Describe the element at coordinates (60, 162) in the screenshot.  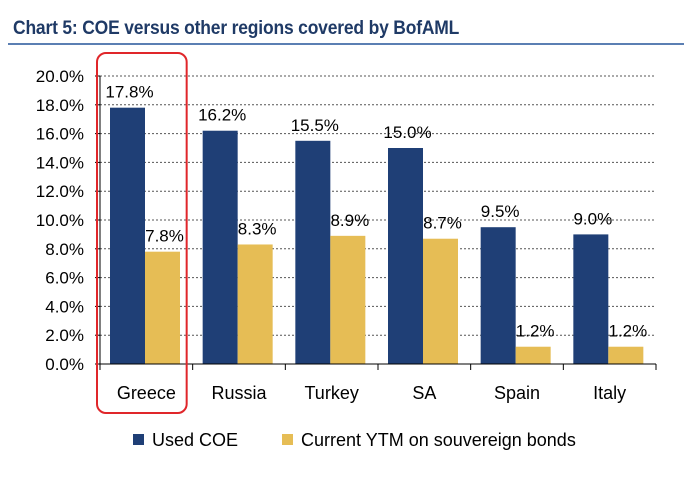
I see `y-tick-label-7: 14.0%` at that location.